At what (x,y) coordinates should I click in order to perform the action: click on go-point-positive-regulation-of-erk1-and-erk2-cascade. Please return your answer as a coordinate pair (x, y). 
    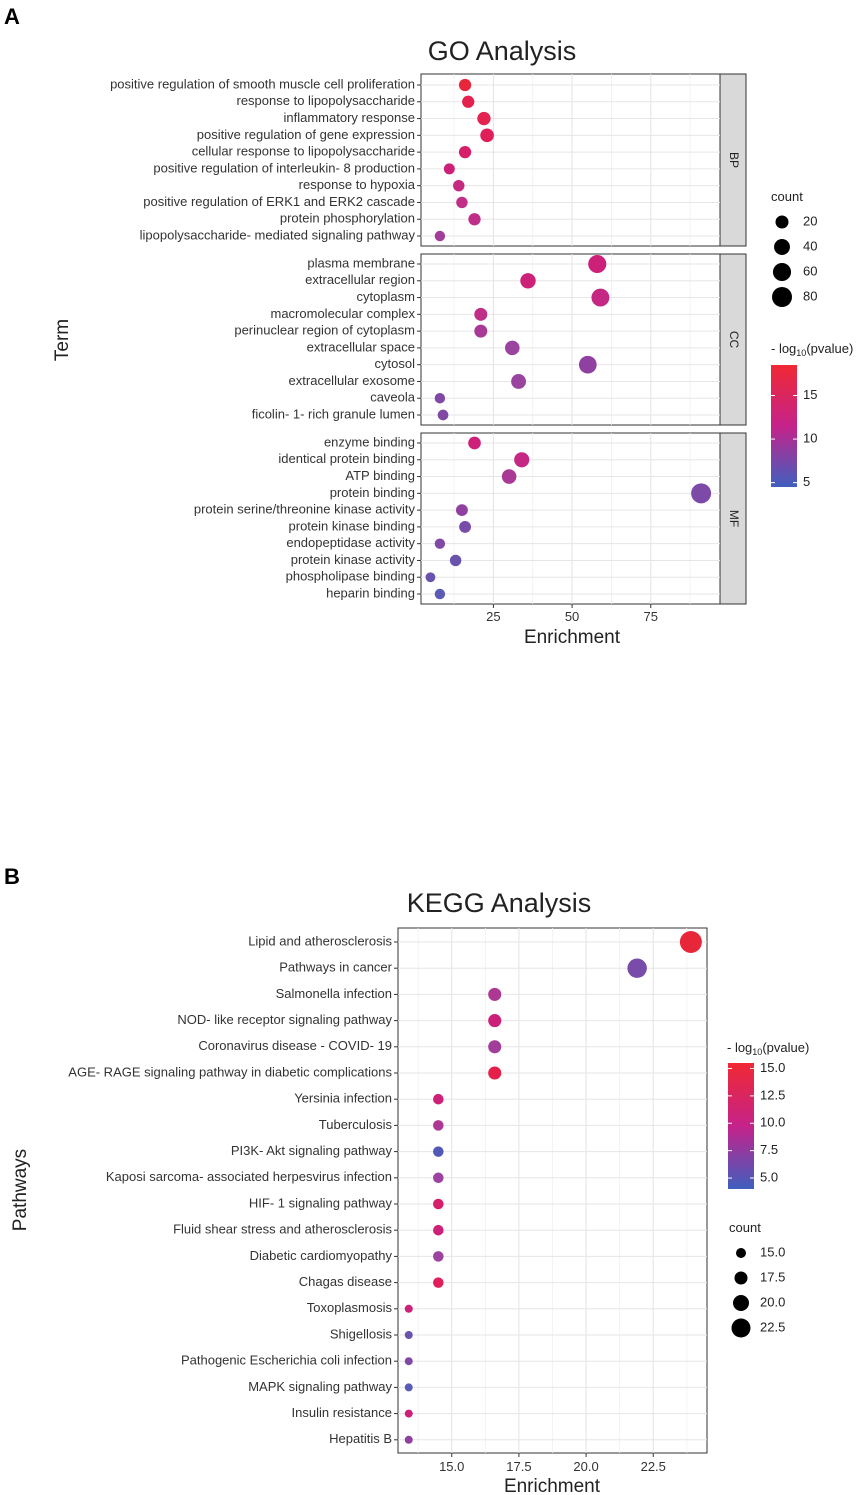
    Looking at the image, I should click on (462, 202).